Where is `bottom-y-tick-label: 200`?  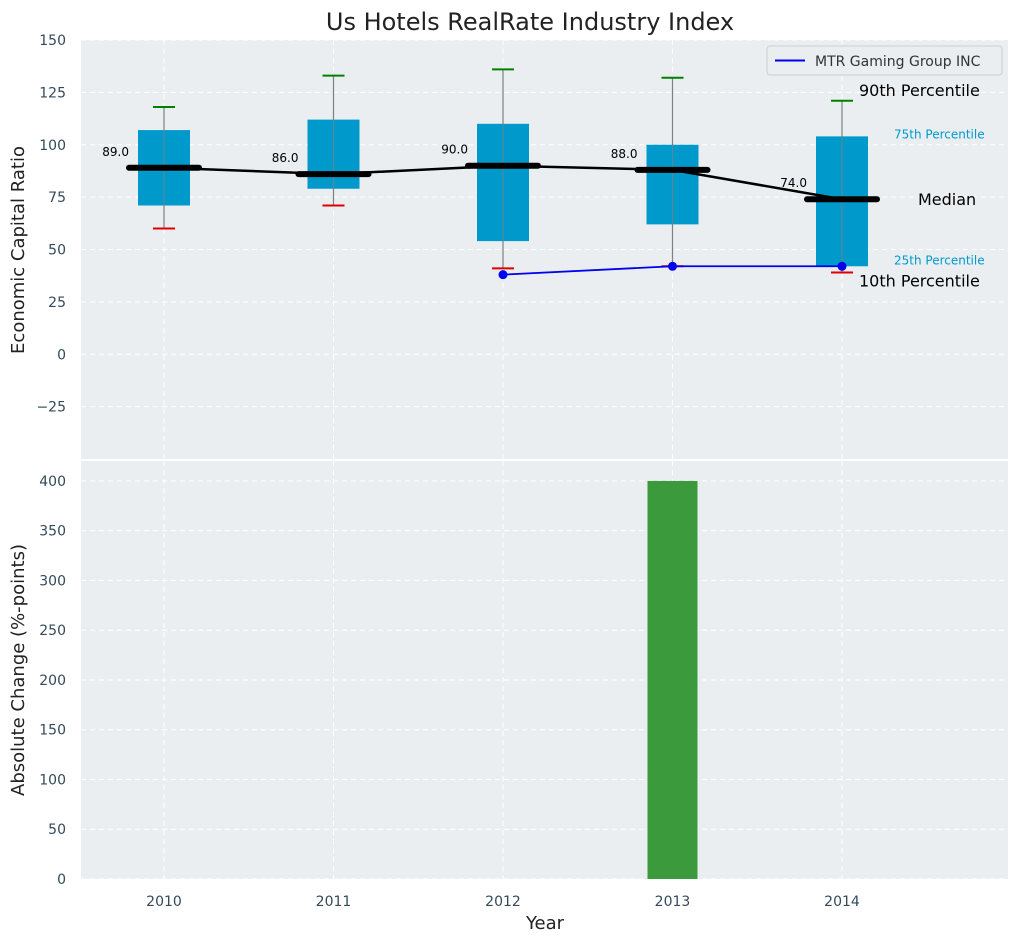
bottom-y-tick-label: 200 is located at coordinates (52, 681).